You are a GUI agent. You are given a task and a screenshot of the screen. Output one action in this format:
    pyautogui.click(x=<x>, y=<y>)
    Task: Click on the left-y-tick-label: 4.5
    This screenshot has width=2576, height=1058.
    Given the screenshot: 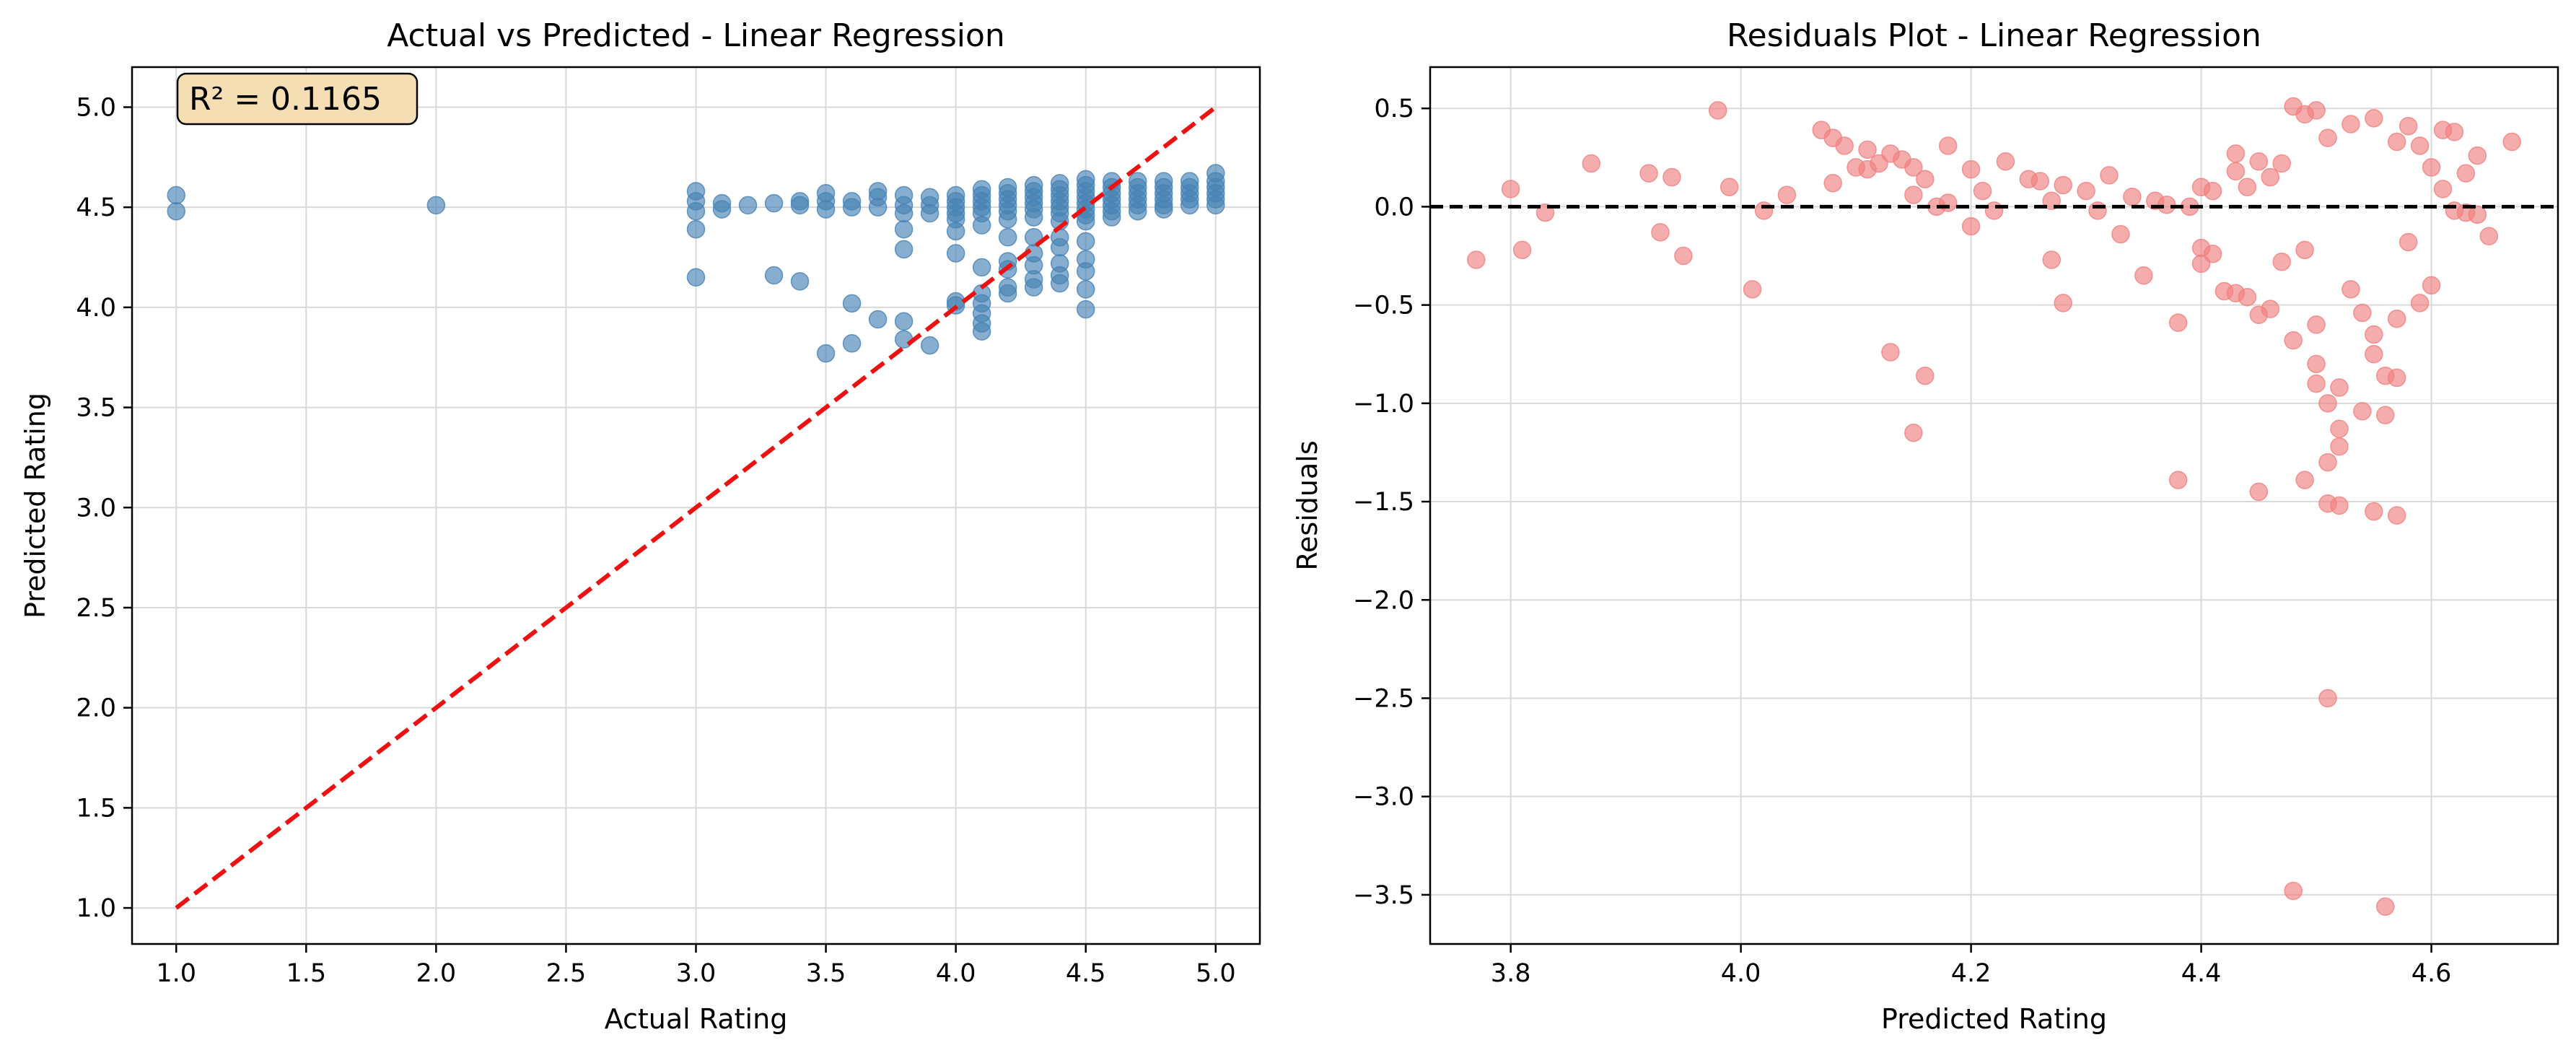 What is the action you would take?
    pyautogui.click(x=96, y=207)
    